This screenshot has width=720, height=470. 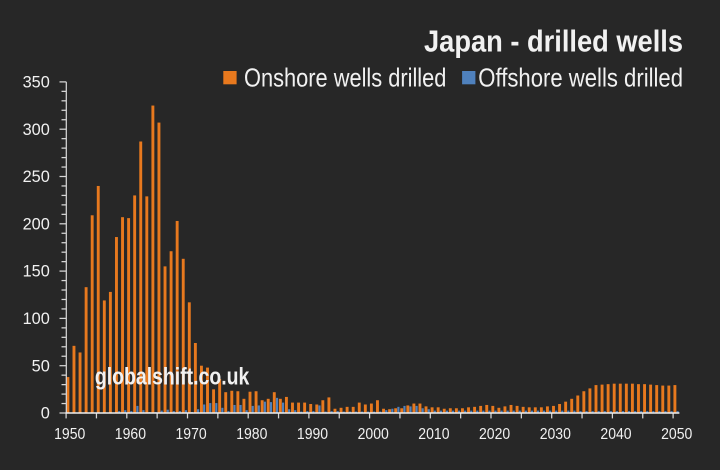 What do you see at coordinates (69, 434) in the screenshot?
I see `svg-text: 1950` at bounding box center [69, 434].